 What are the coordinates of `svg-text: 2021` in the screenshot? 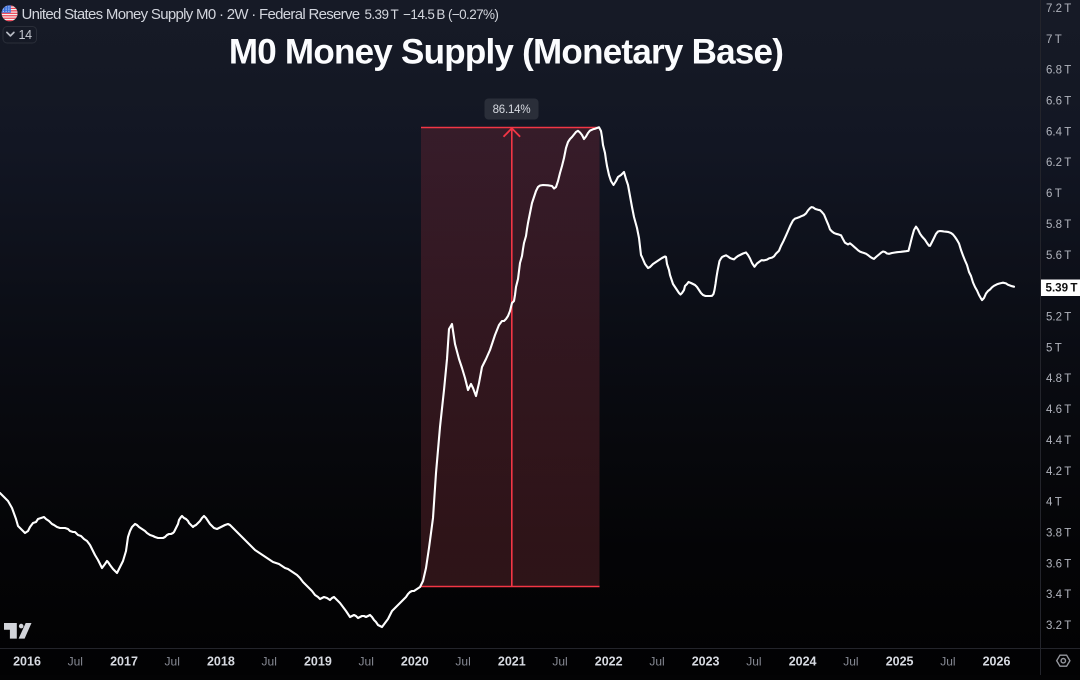 It's located at (512, 662).